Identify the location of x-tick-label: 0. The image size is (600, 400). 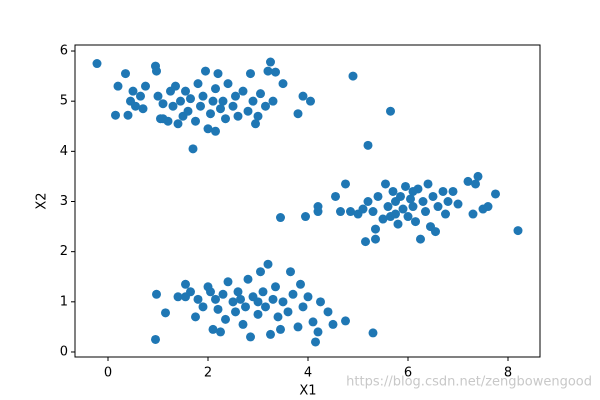
(108, 373).